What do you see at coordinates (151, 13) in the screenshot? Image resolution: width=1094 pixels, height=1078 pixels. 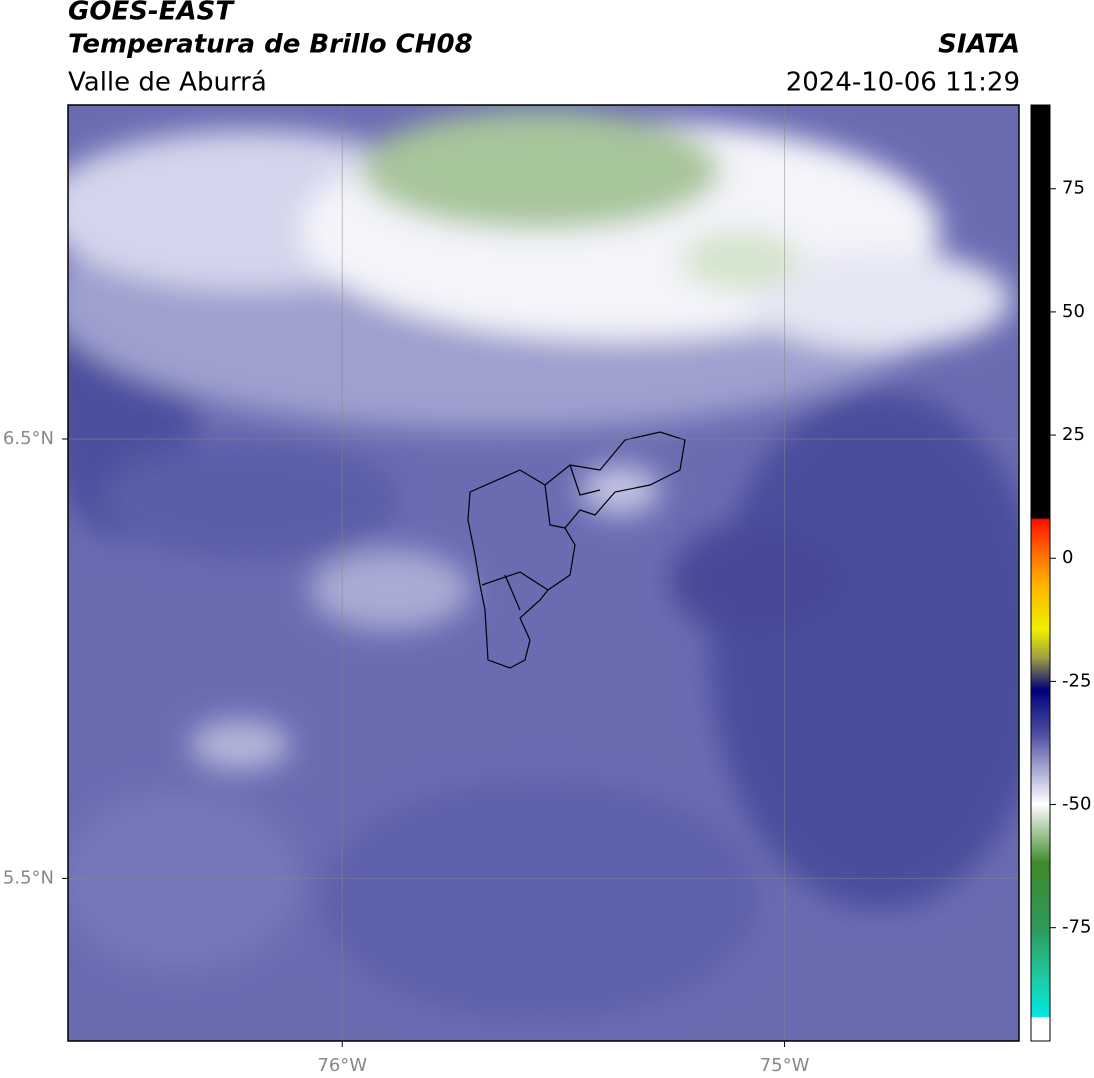 I see `title: GOES-EAST` at bounding box center [151, 13].